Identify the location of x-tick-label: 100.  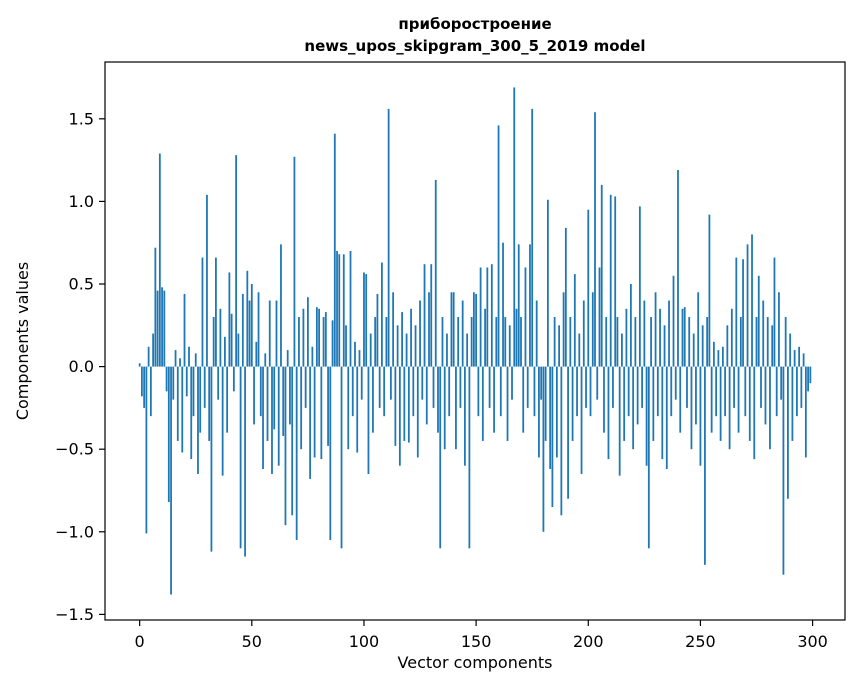
(364, 641).